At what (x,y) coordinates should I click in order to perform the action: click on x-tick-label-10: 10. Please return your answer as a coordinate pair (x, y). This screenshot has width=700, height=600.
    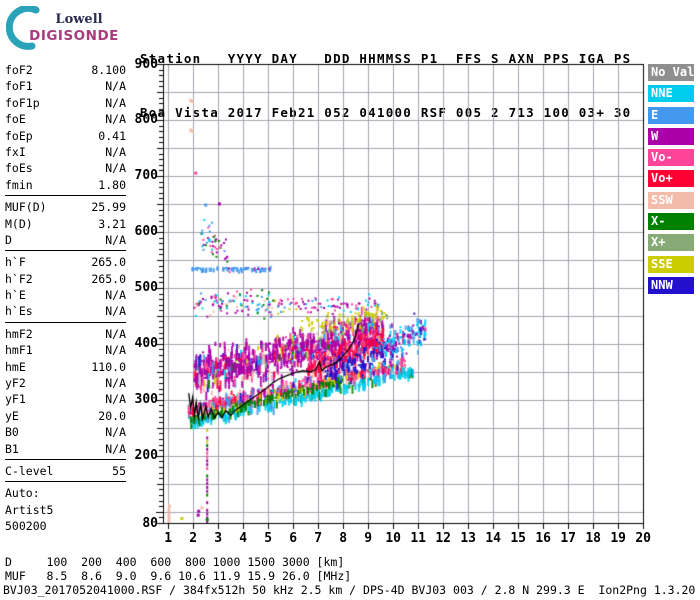
    Looking at the image, I should click on (393, 538).